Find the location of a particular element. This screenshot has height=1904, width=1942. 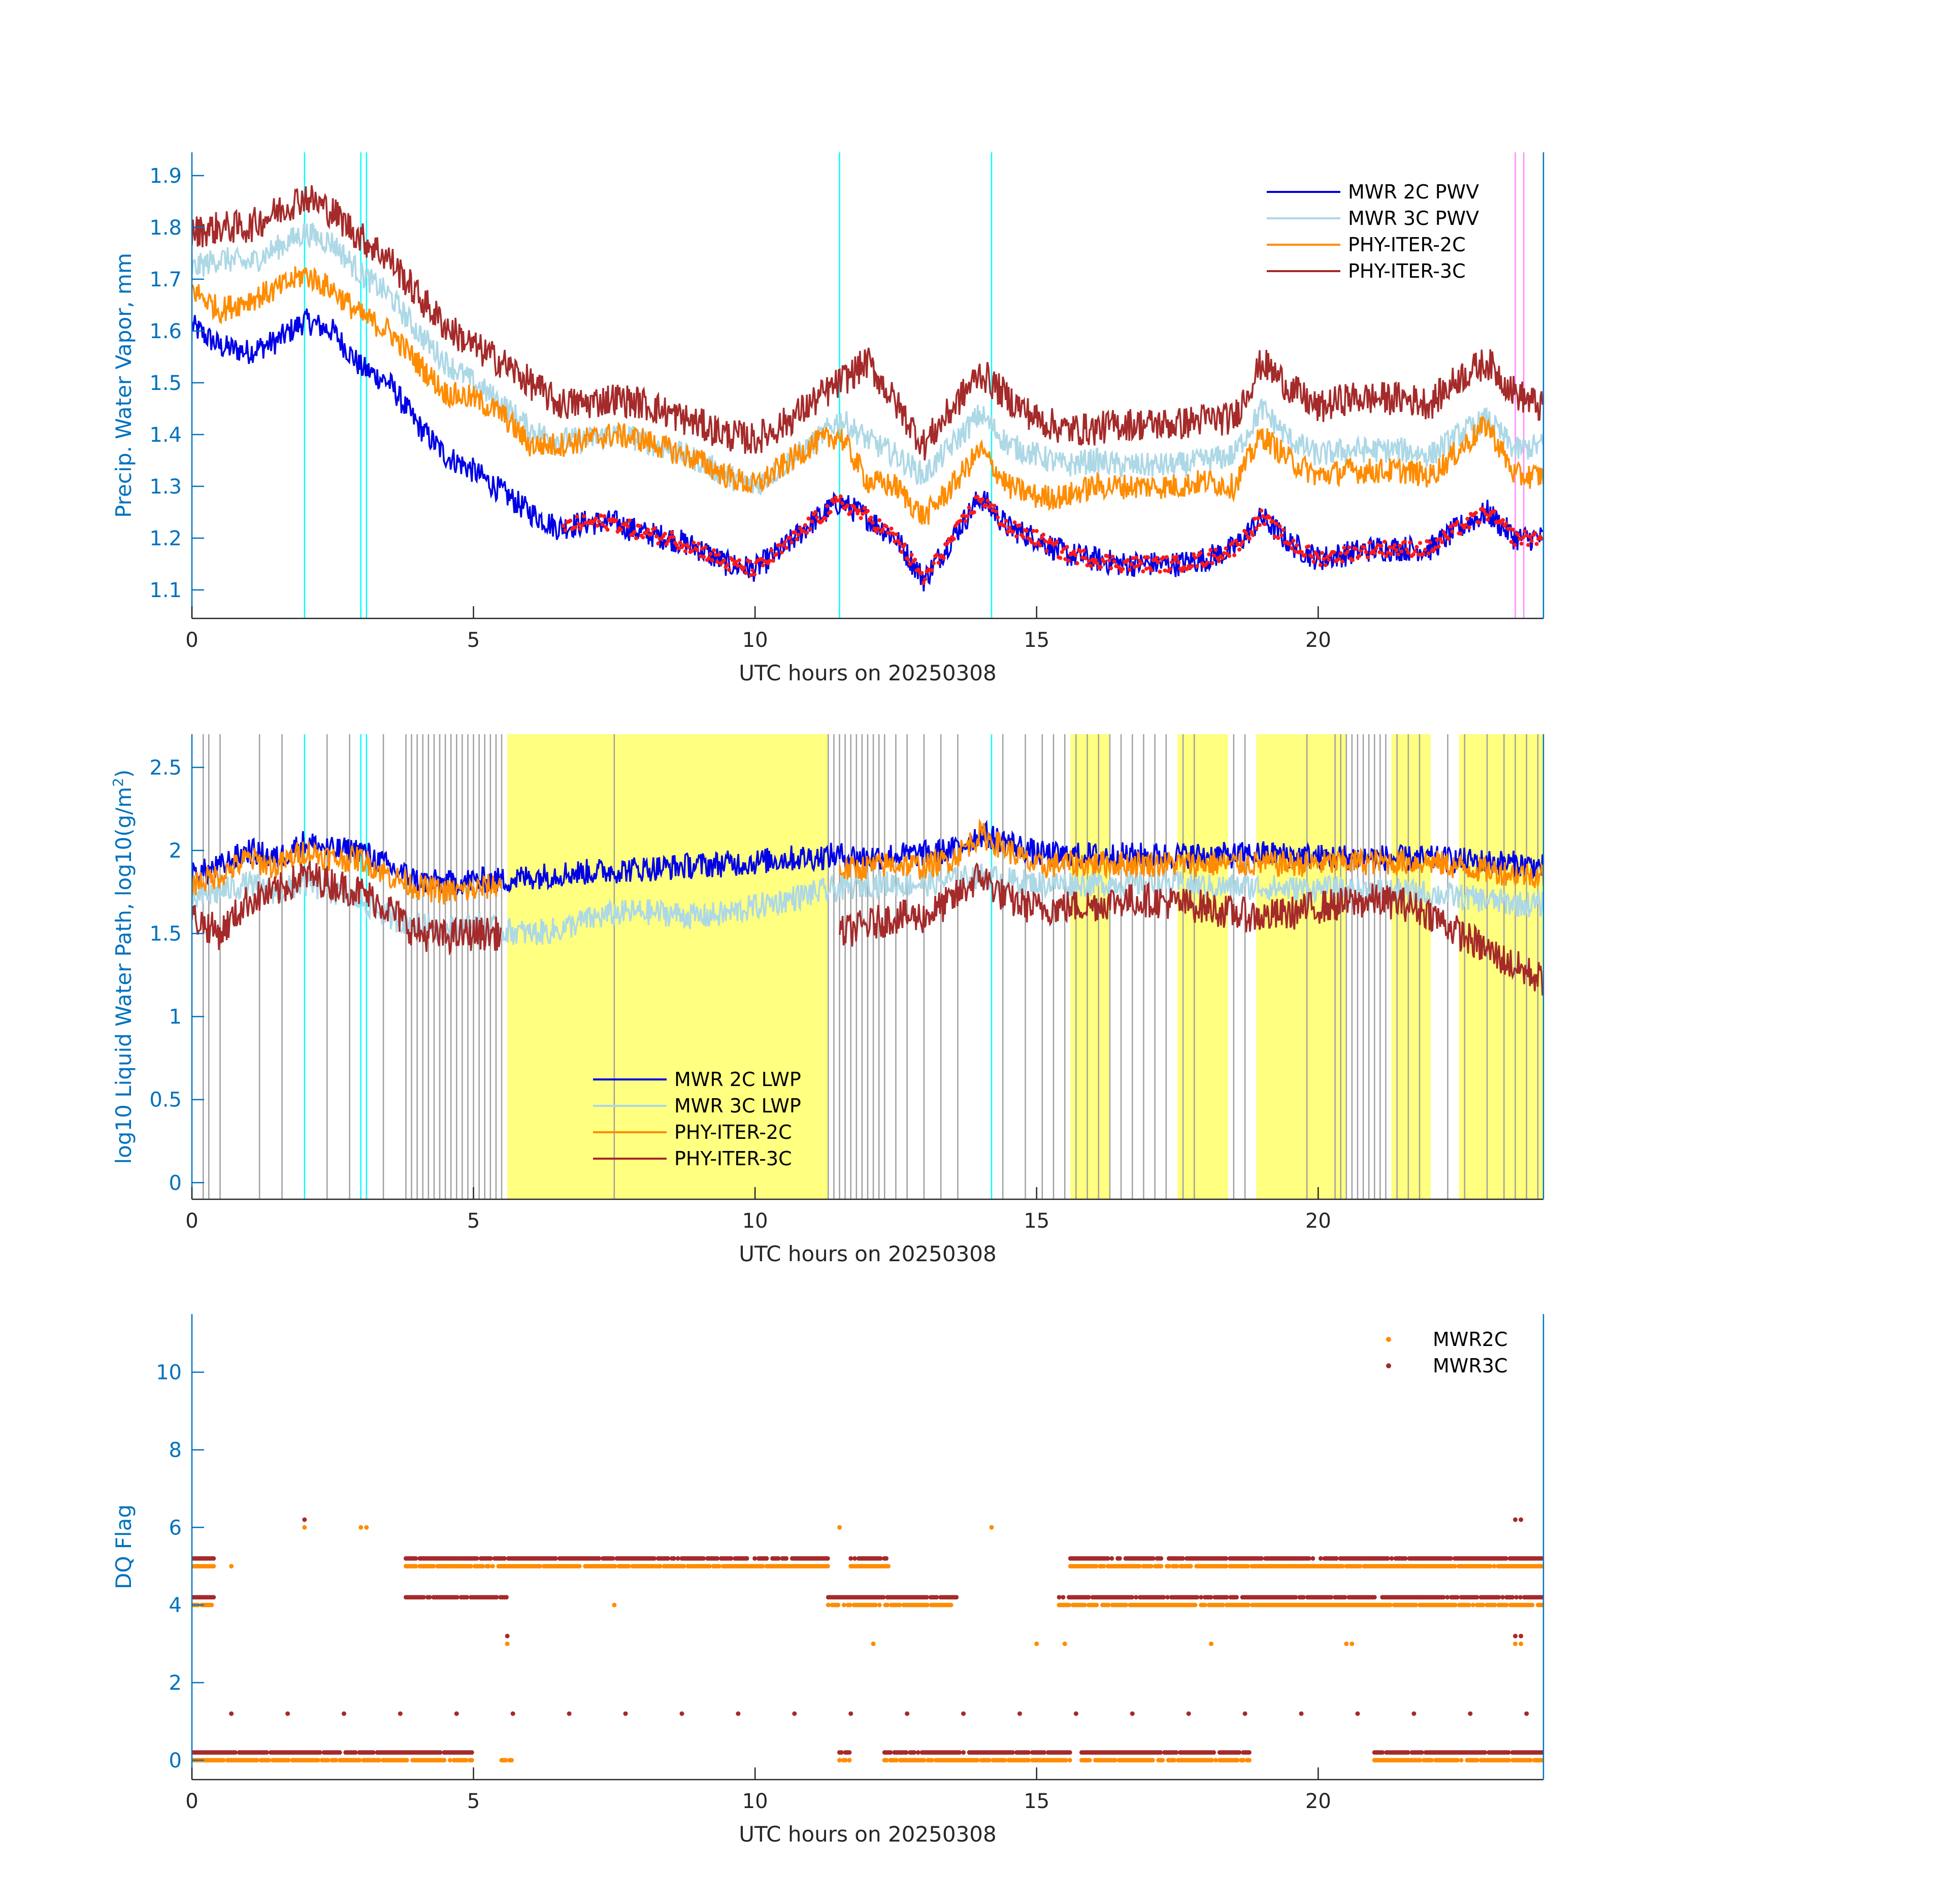

y-tick-label: 1.2 is located at coordinates (165, 539).